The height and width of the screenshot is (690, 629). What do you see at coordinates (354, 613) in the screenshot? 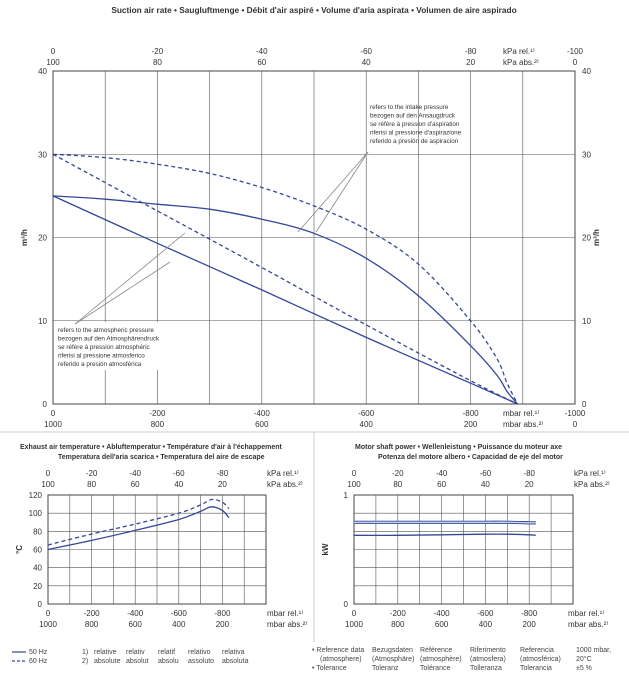
I see `power-bottom-rel-tick: 0` at bounding box center [354, 613].